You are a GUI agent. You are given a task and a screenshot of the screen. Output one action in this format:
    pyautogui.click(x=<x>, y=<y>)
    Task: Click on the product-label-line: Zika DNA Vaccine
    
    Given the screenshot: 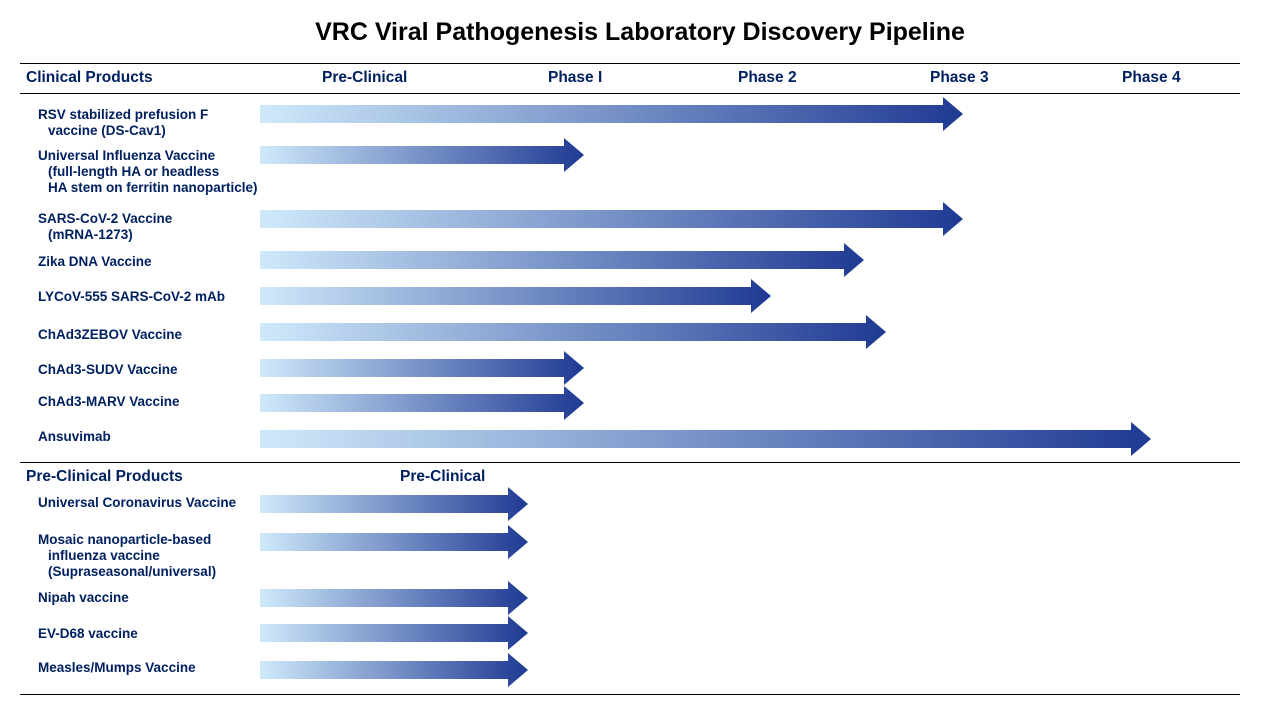 What is the action you would take?
    pyautogui.click(x=95, y=261)
    